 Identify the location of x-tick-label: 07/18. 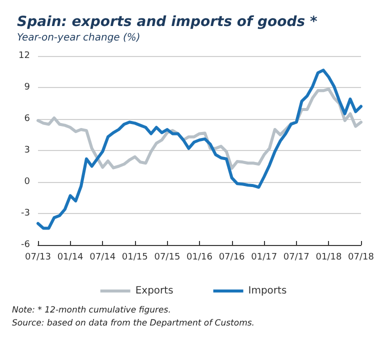
(361, 257).